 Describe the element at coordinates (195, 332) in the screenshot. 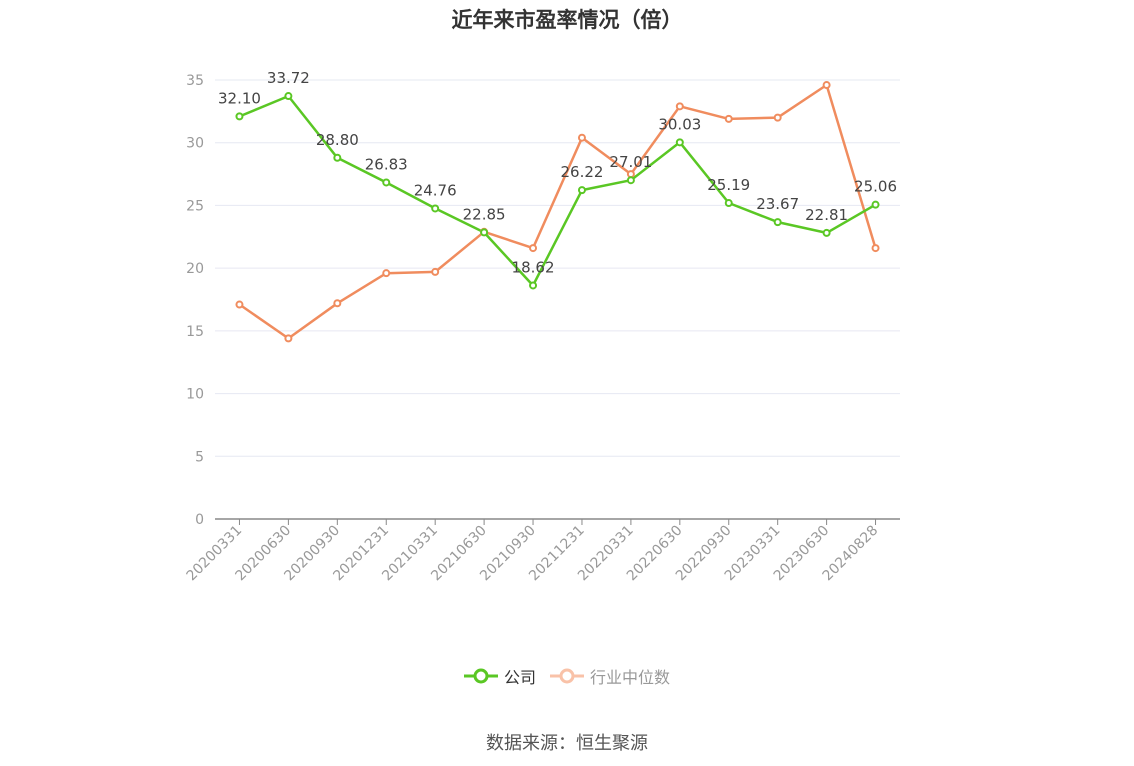

I see `y-tick-label: 15` at that location.